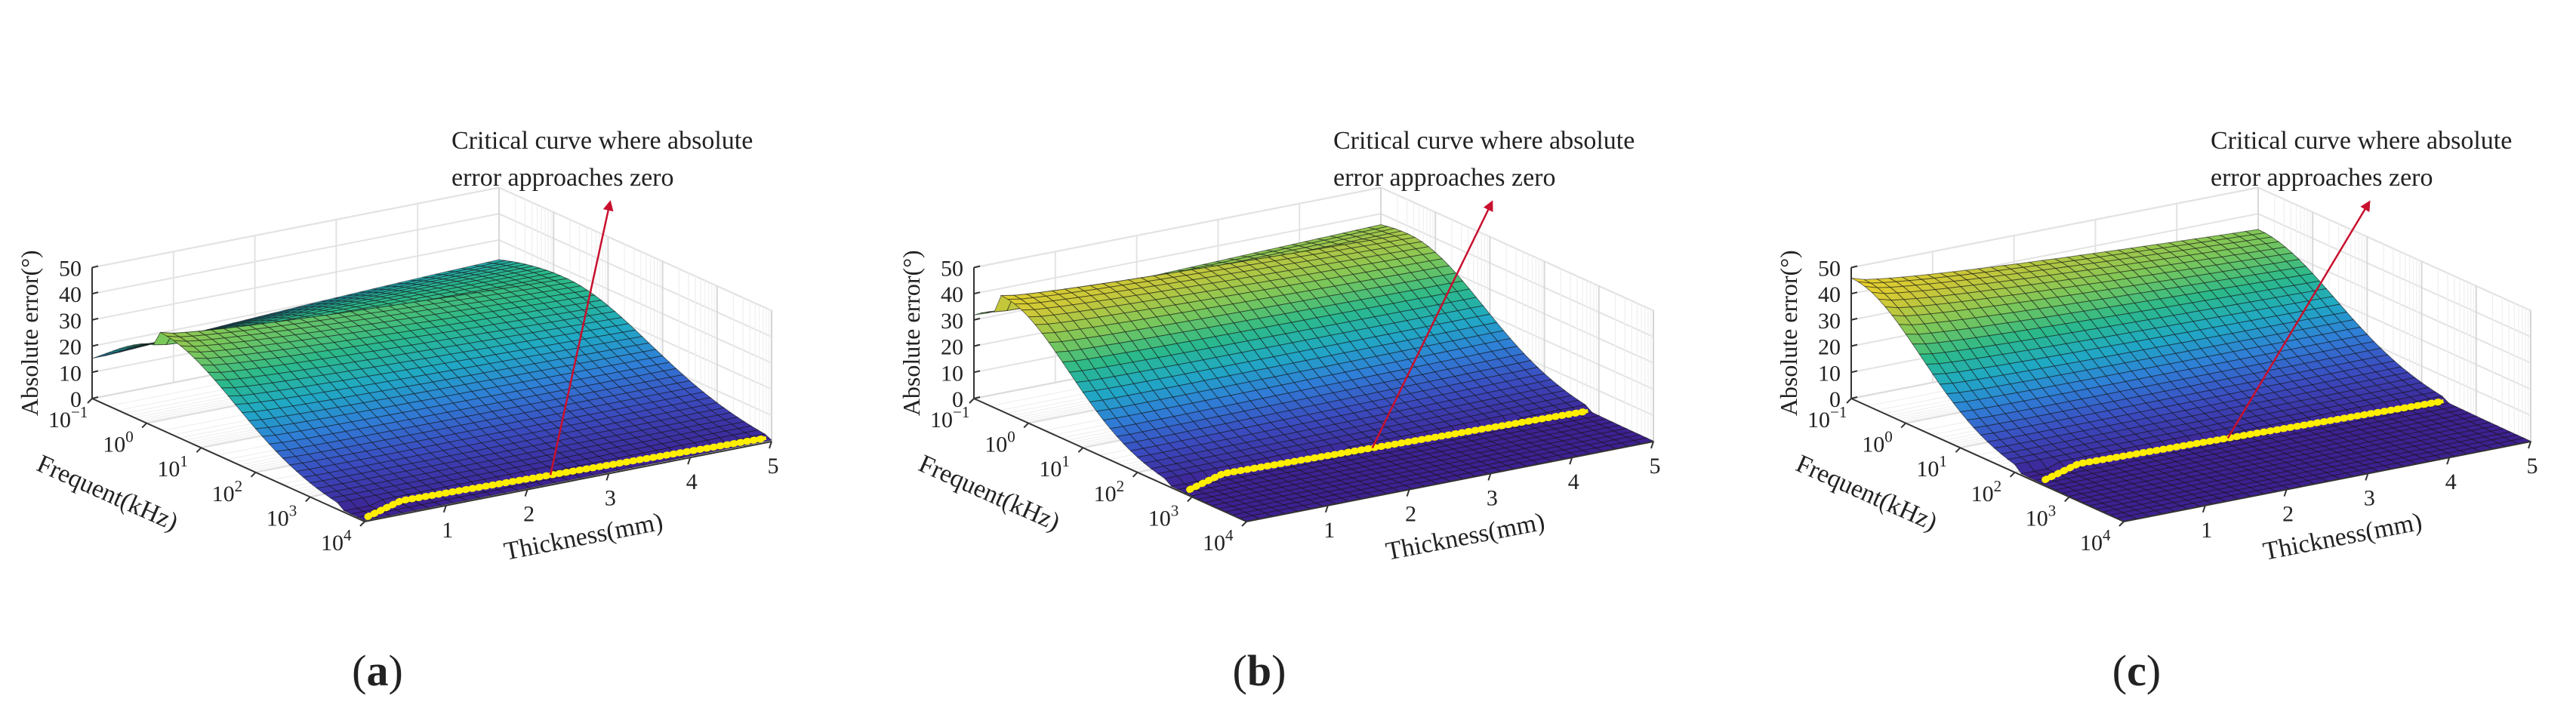 The width and height of the screenshot is (2576, 708). What do you see at coordinates (1259, 670) in the screenshot?
I see `panel-label: (b)` at bounding box center [1259, 670].